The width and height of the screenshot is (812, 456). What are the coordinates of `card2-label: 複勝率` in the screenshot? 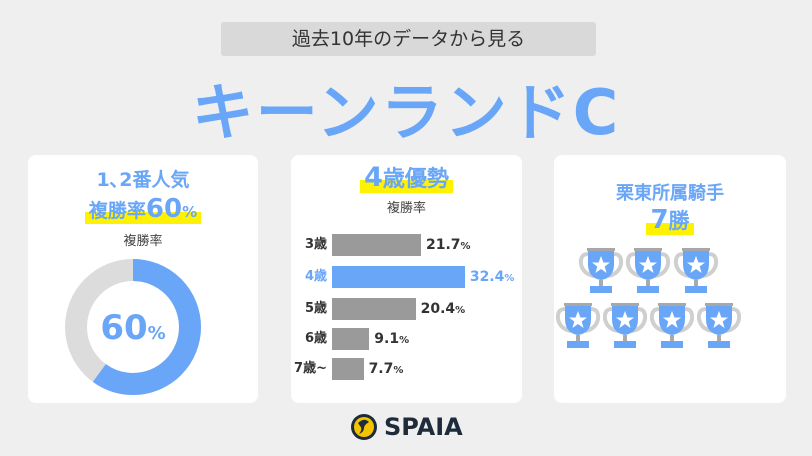 It's located at (406, 208).